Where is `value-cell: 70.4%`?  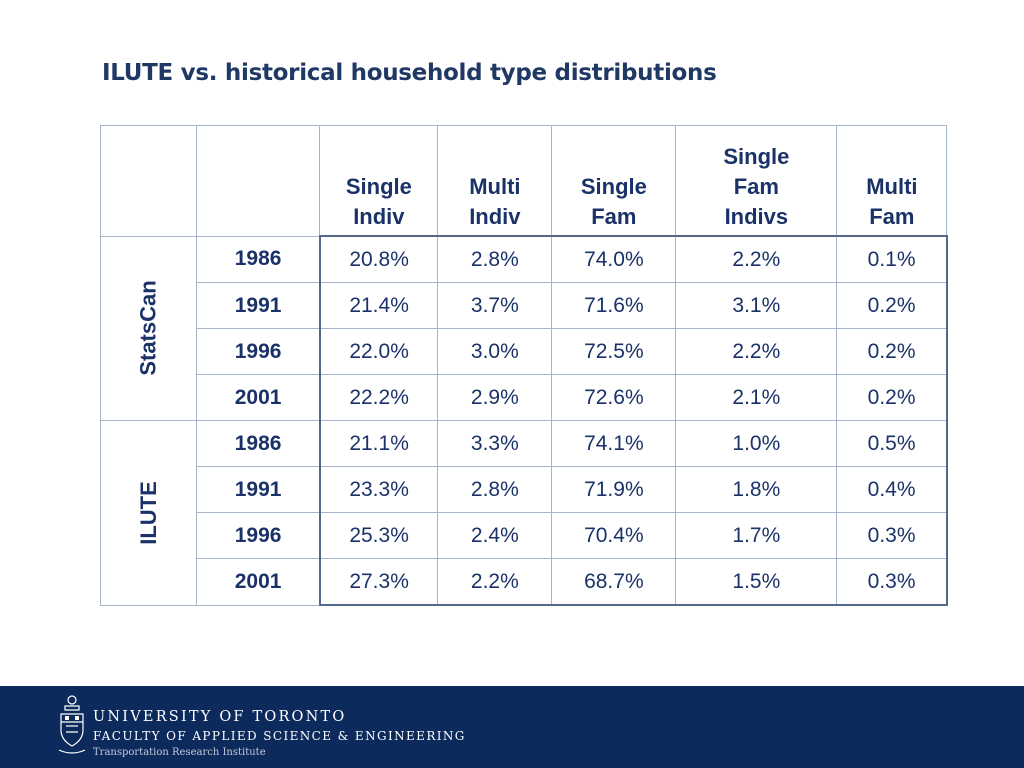
value-cell: 70.4% is located at coordinates (614, 535).